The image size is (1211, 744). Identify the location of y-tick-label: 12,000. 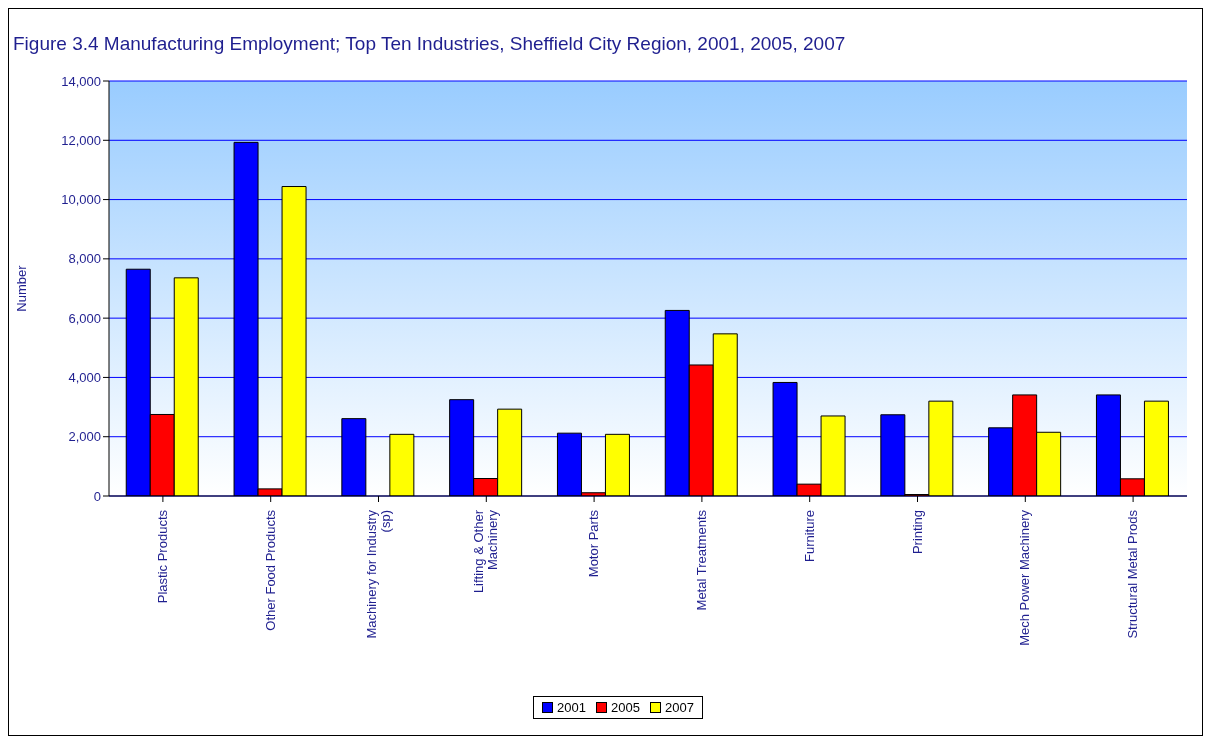
(81, 140).